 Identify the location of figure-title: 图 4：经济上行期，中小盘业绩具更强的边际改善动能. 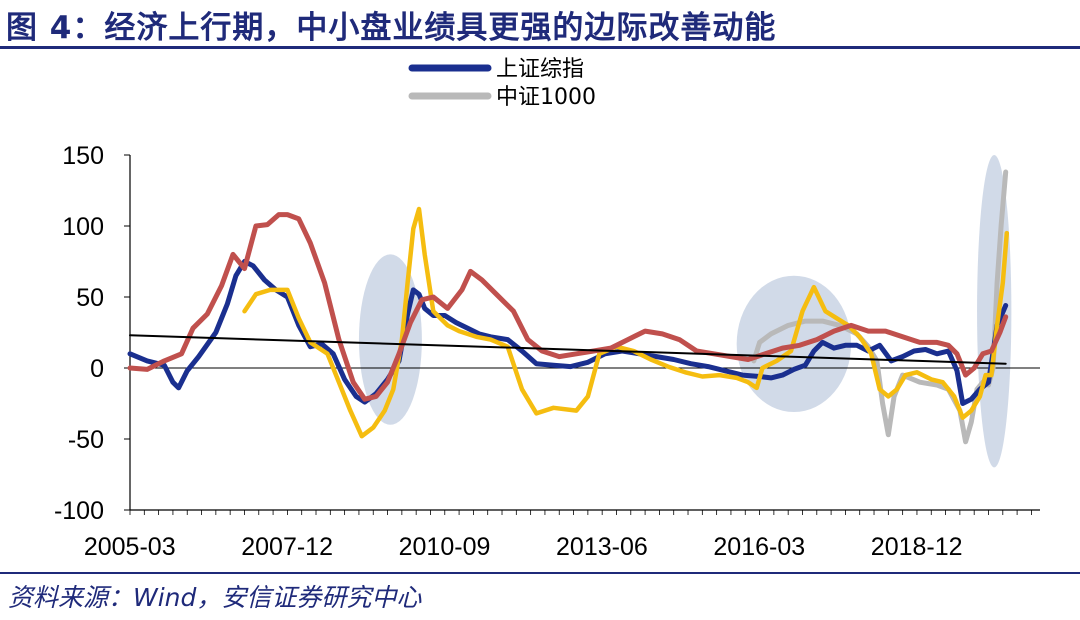
(391, 28).